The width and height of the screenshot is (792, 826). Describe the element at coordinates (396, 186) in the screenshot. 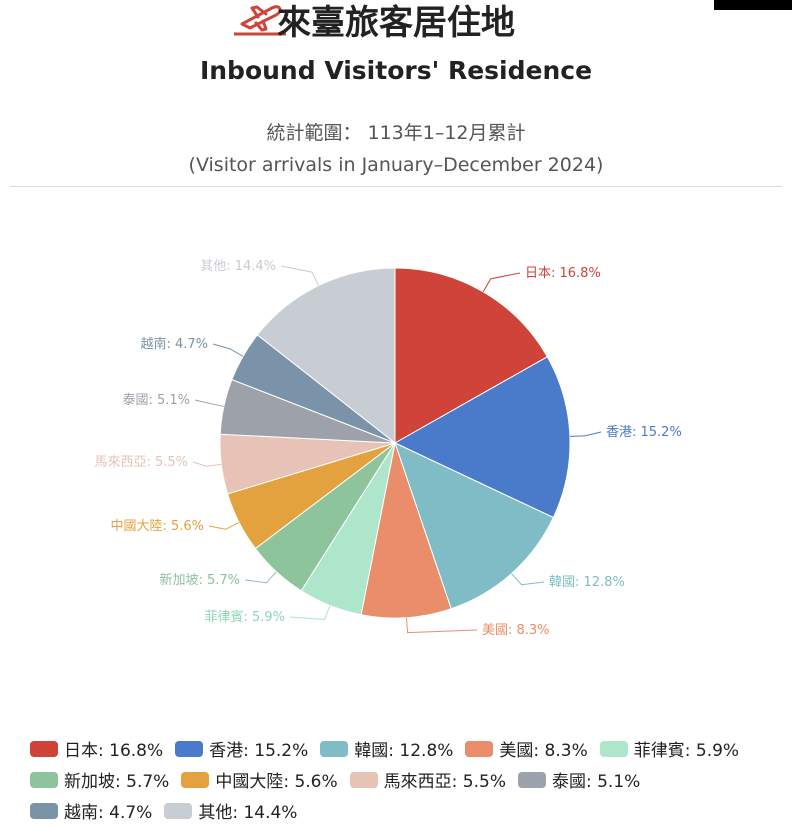

I see `header-divider` at that location.